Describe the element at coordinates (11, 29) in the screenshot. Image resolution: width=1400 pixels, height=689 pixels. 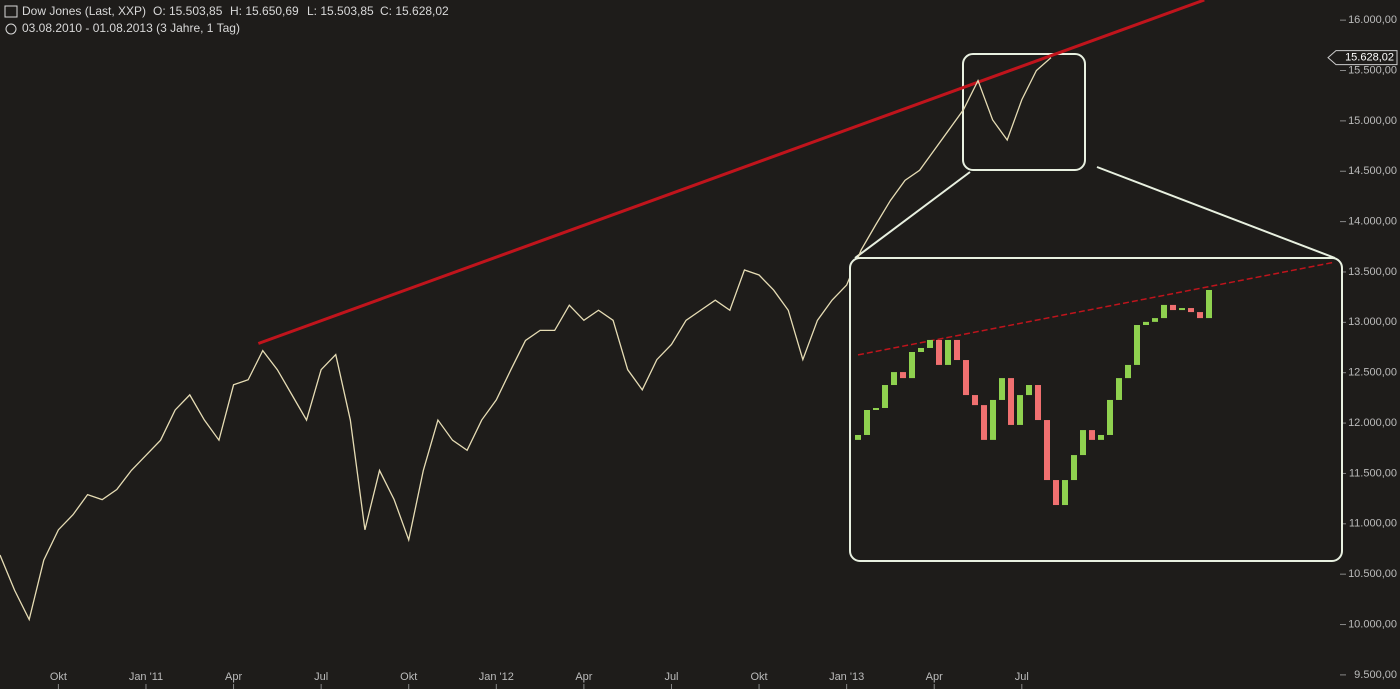
I see `clock-icon` at that location.